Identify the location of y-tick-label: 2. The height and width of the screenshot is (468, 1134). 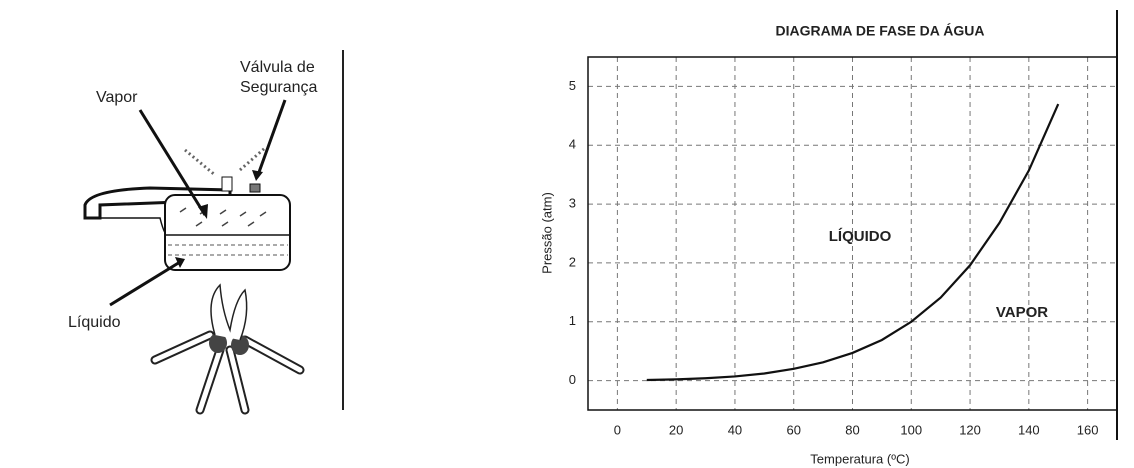
(572, 261).